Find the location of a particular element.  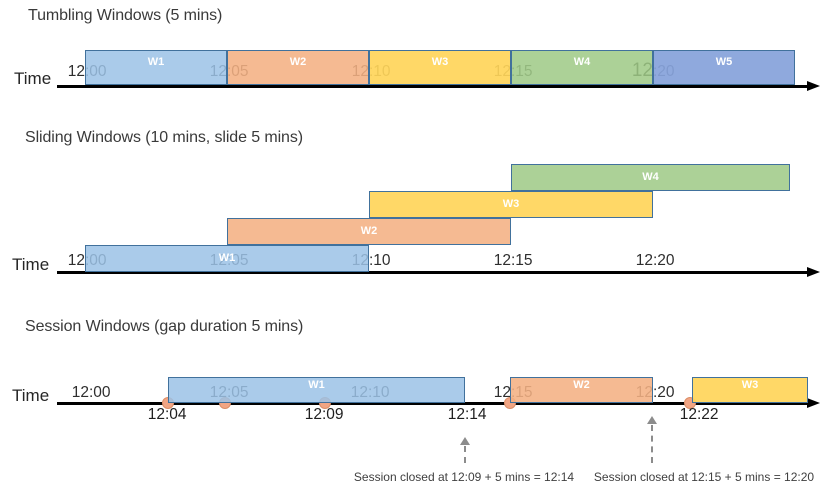

bar-tumbling-w2: W2 is located at coordinates (298, 67).